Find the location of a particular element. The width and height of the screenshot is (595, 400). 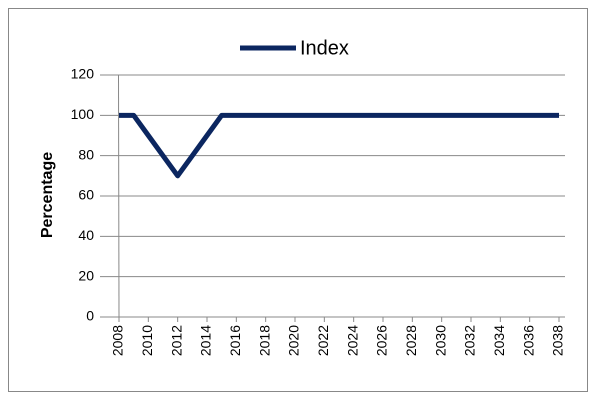

x-tick-label: 2014 is located at coordinates (206, 340).